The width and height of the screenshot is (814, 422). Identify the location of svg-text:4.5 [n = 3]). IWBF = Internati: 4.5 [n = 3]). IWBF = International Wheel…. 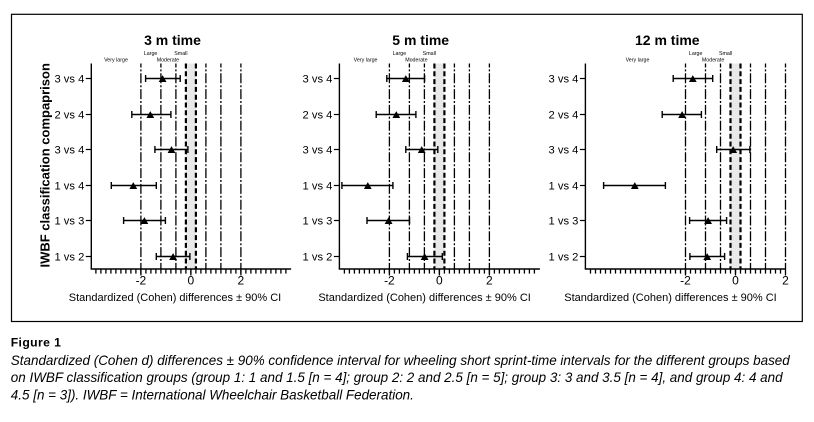
(212, 395).